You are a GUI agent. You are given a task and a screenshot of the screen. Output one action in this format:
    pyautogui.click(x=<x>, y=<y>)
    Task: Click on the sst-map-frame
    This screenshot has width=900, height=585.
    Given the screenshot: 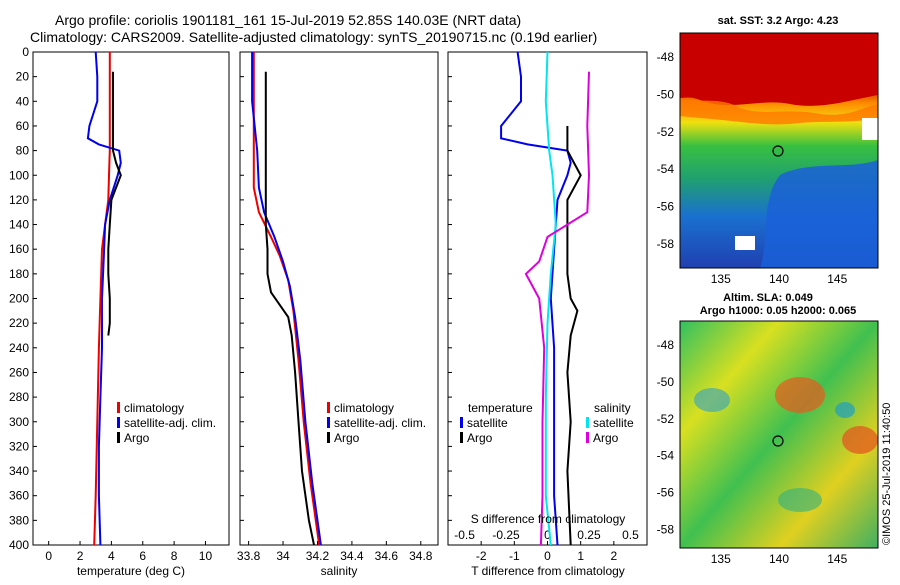 What is the action you would take?
    pyautogui.click(x=779, y=150)
    